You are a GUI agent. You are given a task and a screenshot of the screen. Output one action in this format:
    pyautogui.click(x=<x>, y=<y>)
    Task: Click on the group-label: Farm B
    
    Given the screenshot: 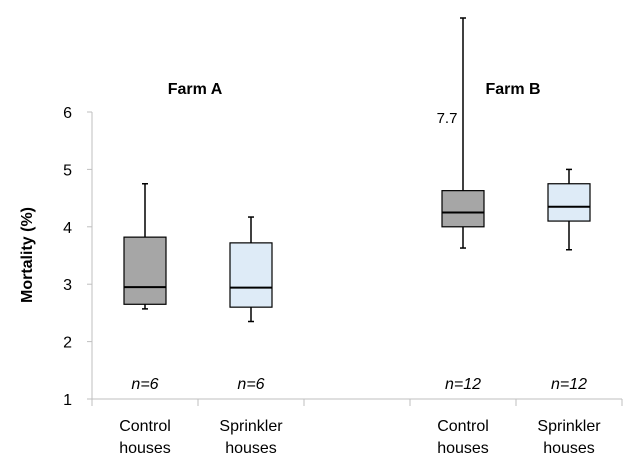 What is the action you would take?
    pyautogui.click(x=512, y=89)
    